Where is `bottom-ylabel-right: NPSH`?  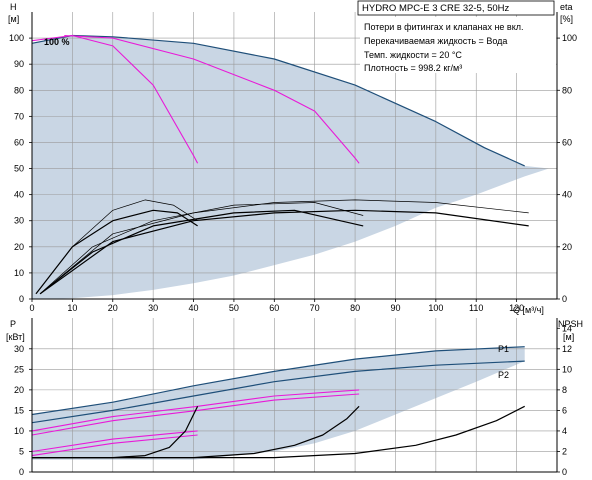
bottom-ylabel-right: NPSH is located at coordinates (570, 324).